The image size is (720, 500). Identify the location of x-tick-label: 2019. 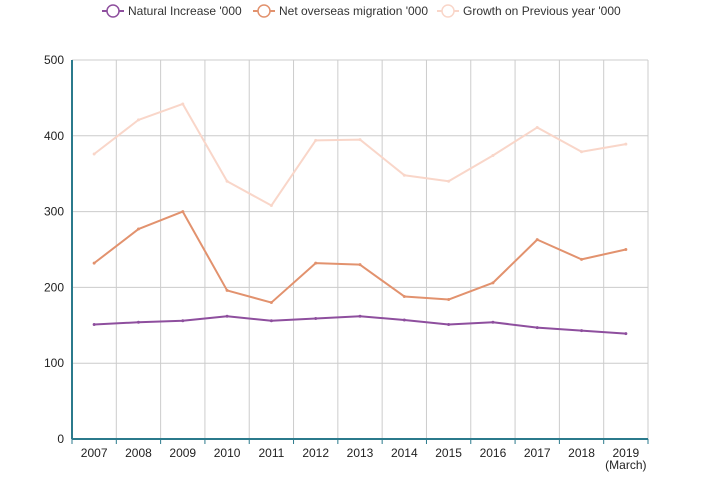
(625, 453).